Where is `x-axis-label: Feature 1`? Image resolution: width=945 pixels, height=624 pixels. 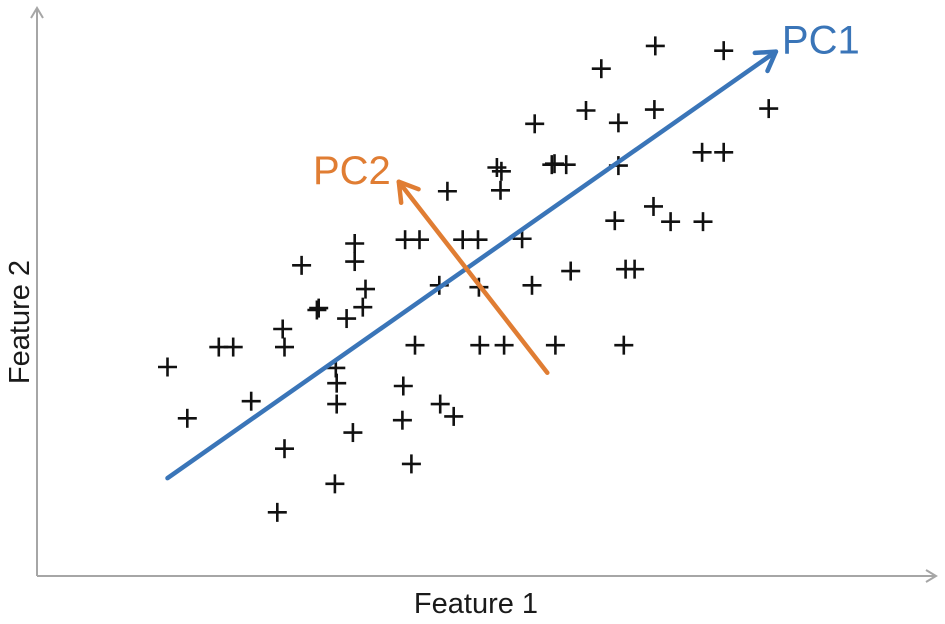 x-axis-label: Feature 1 is located at coordinates (476, 603).